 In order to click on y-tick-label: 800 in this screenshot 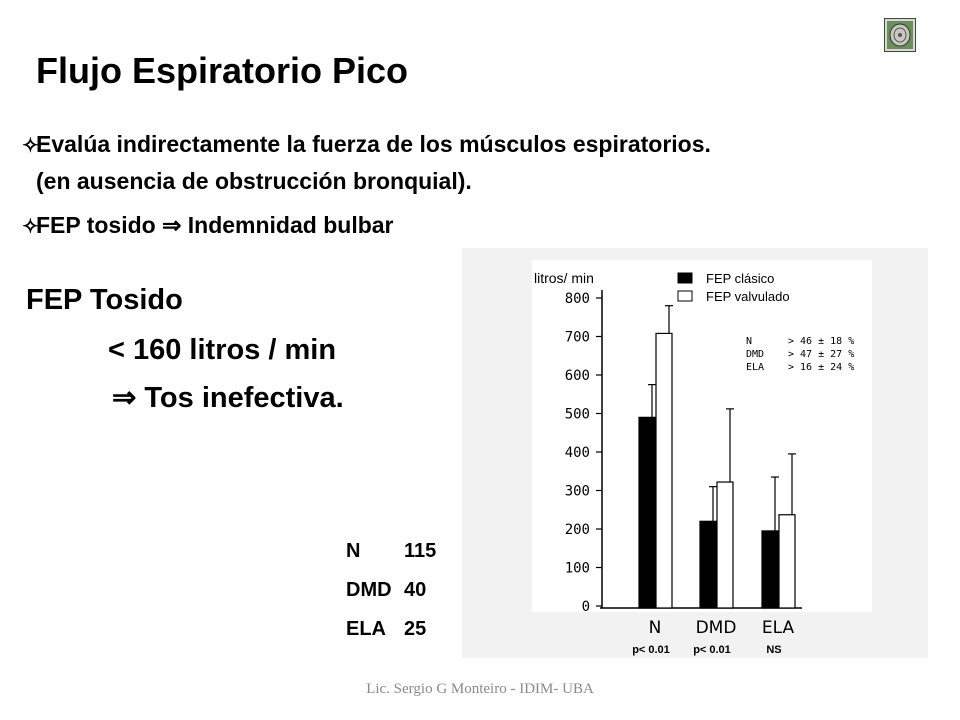, I will do `click(577, 299)`.